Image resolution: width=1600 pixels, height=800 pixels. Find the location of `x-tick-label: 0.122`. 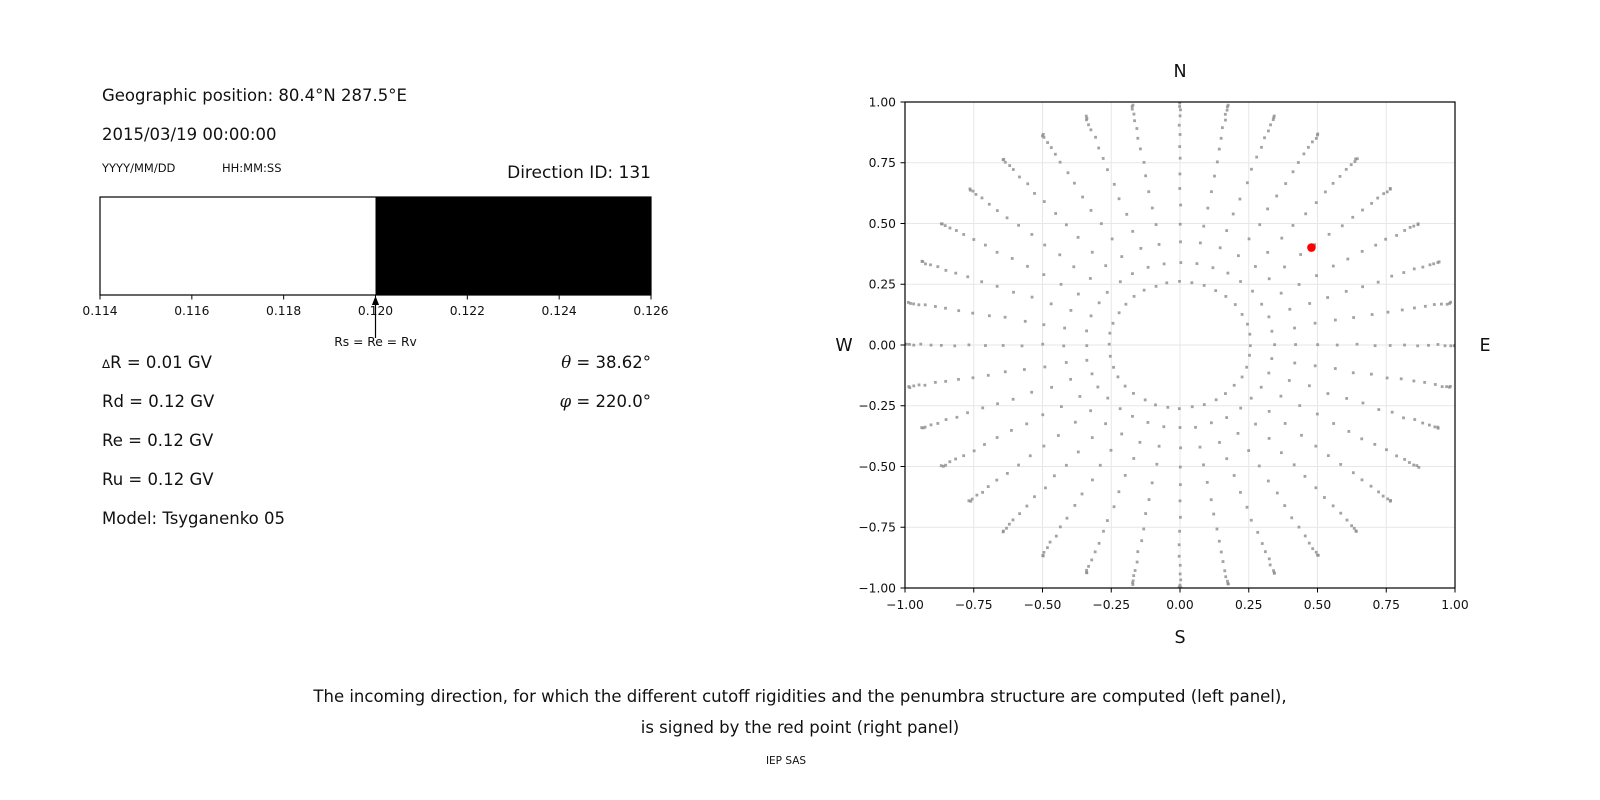

x-tick-label: 0.122 is located at coordinates (467, 311).